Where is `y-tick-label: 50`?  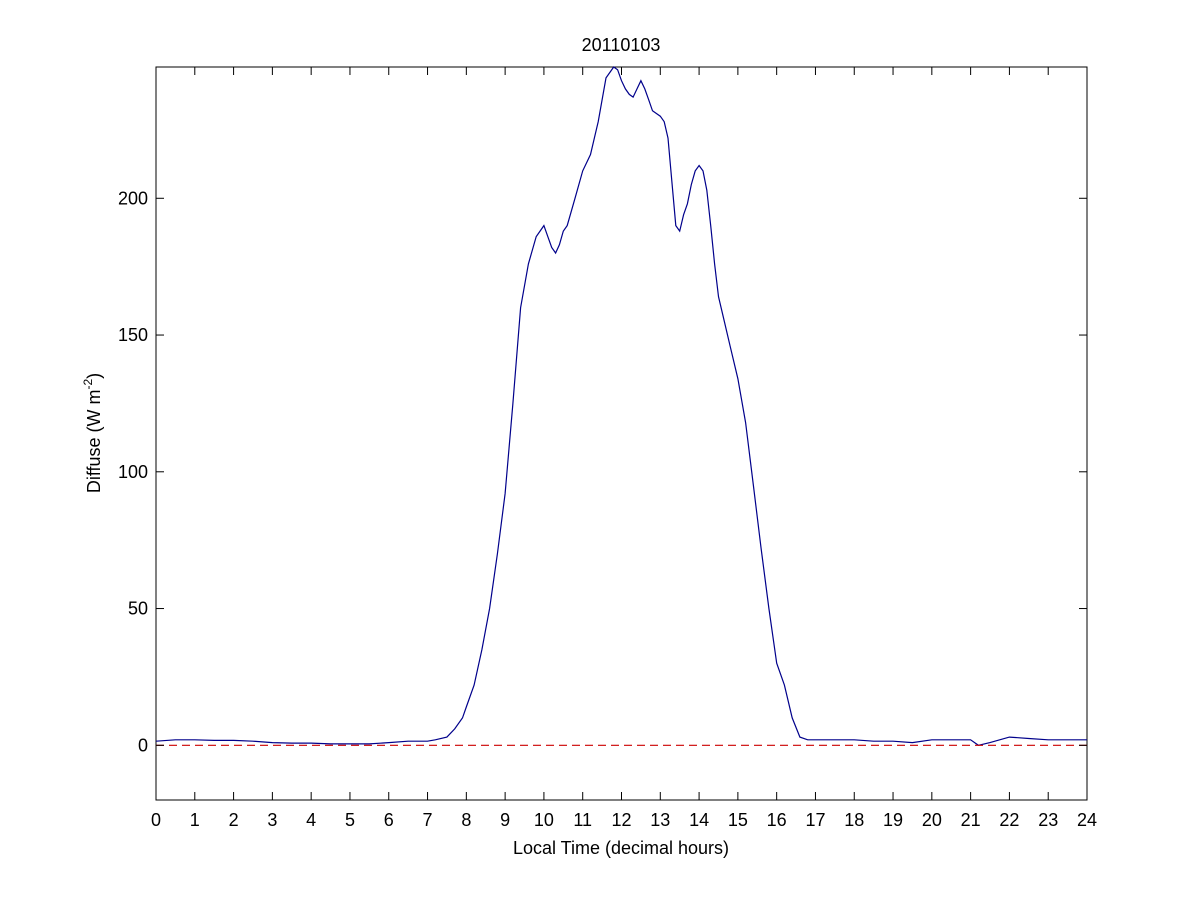 y-tick-label: 50 is located at coordinates (138, 609).